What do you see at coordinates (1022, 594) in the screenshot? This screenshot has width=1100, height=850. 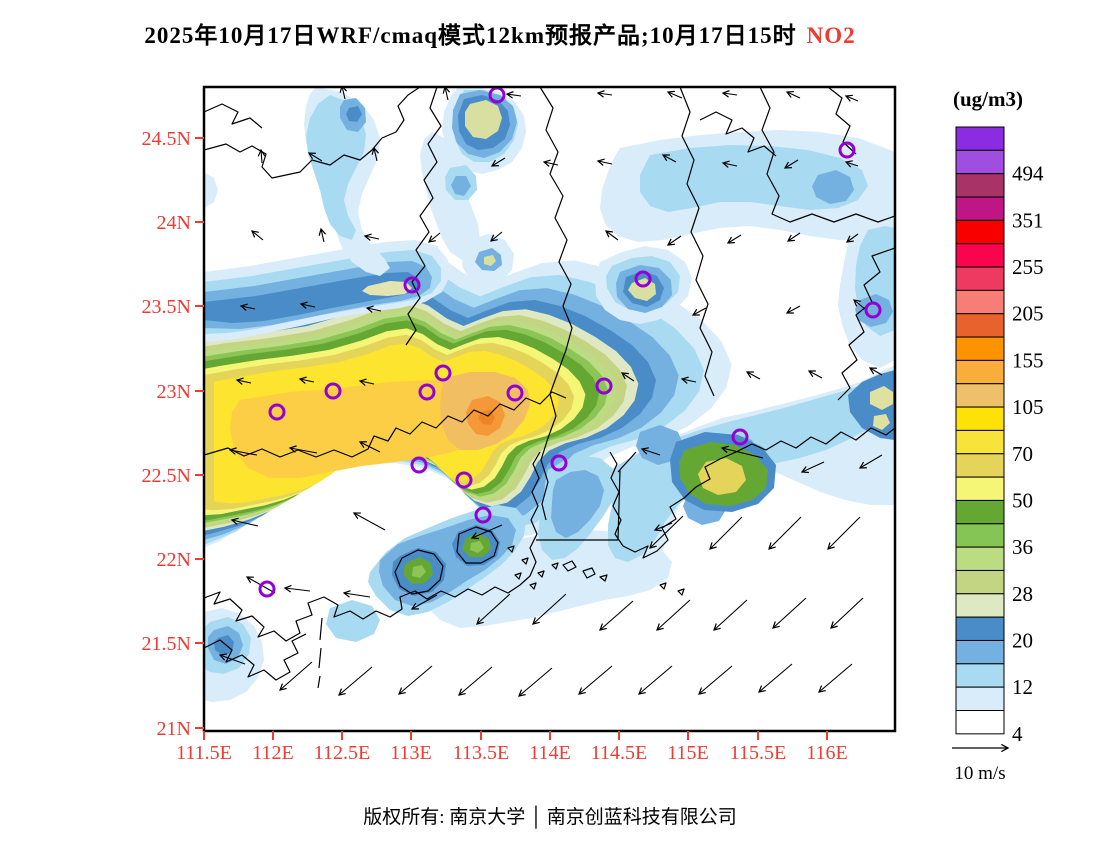 I see `legend-value: 28` at bounding box center [1022, 594].